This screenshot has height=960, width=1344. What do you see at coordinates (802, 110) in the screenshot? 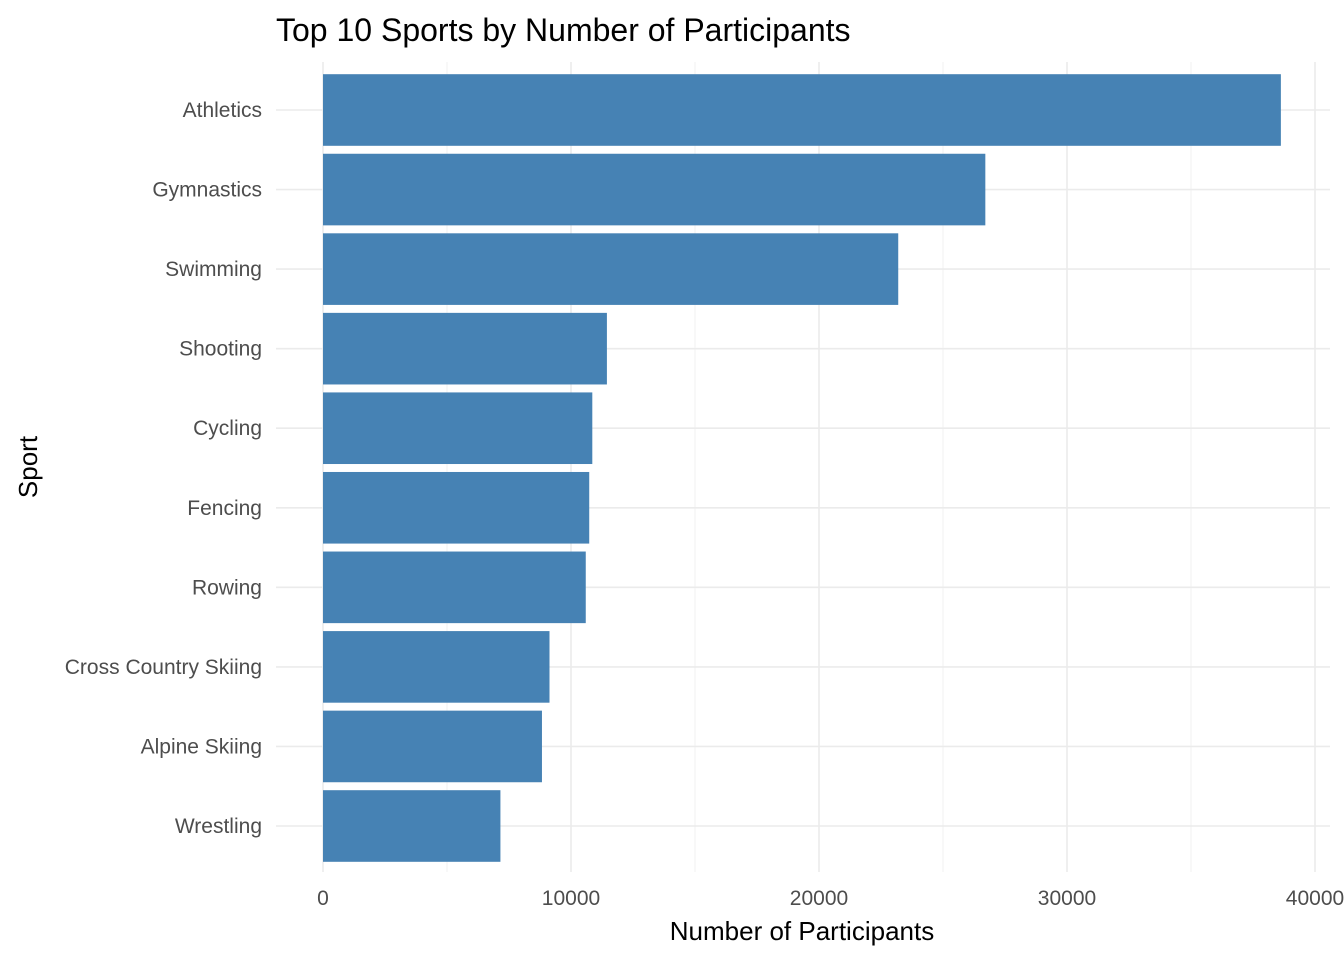
I see `bar-athletics` at bounding box center [802, 110].